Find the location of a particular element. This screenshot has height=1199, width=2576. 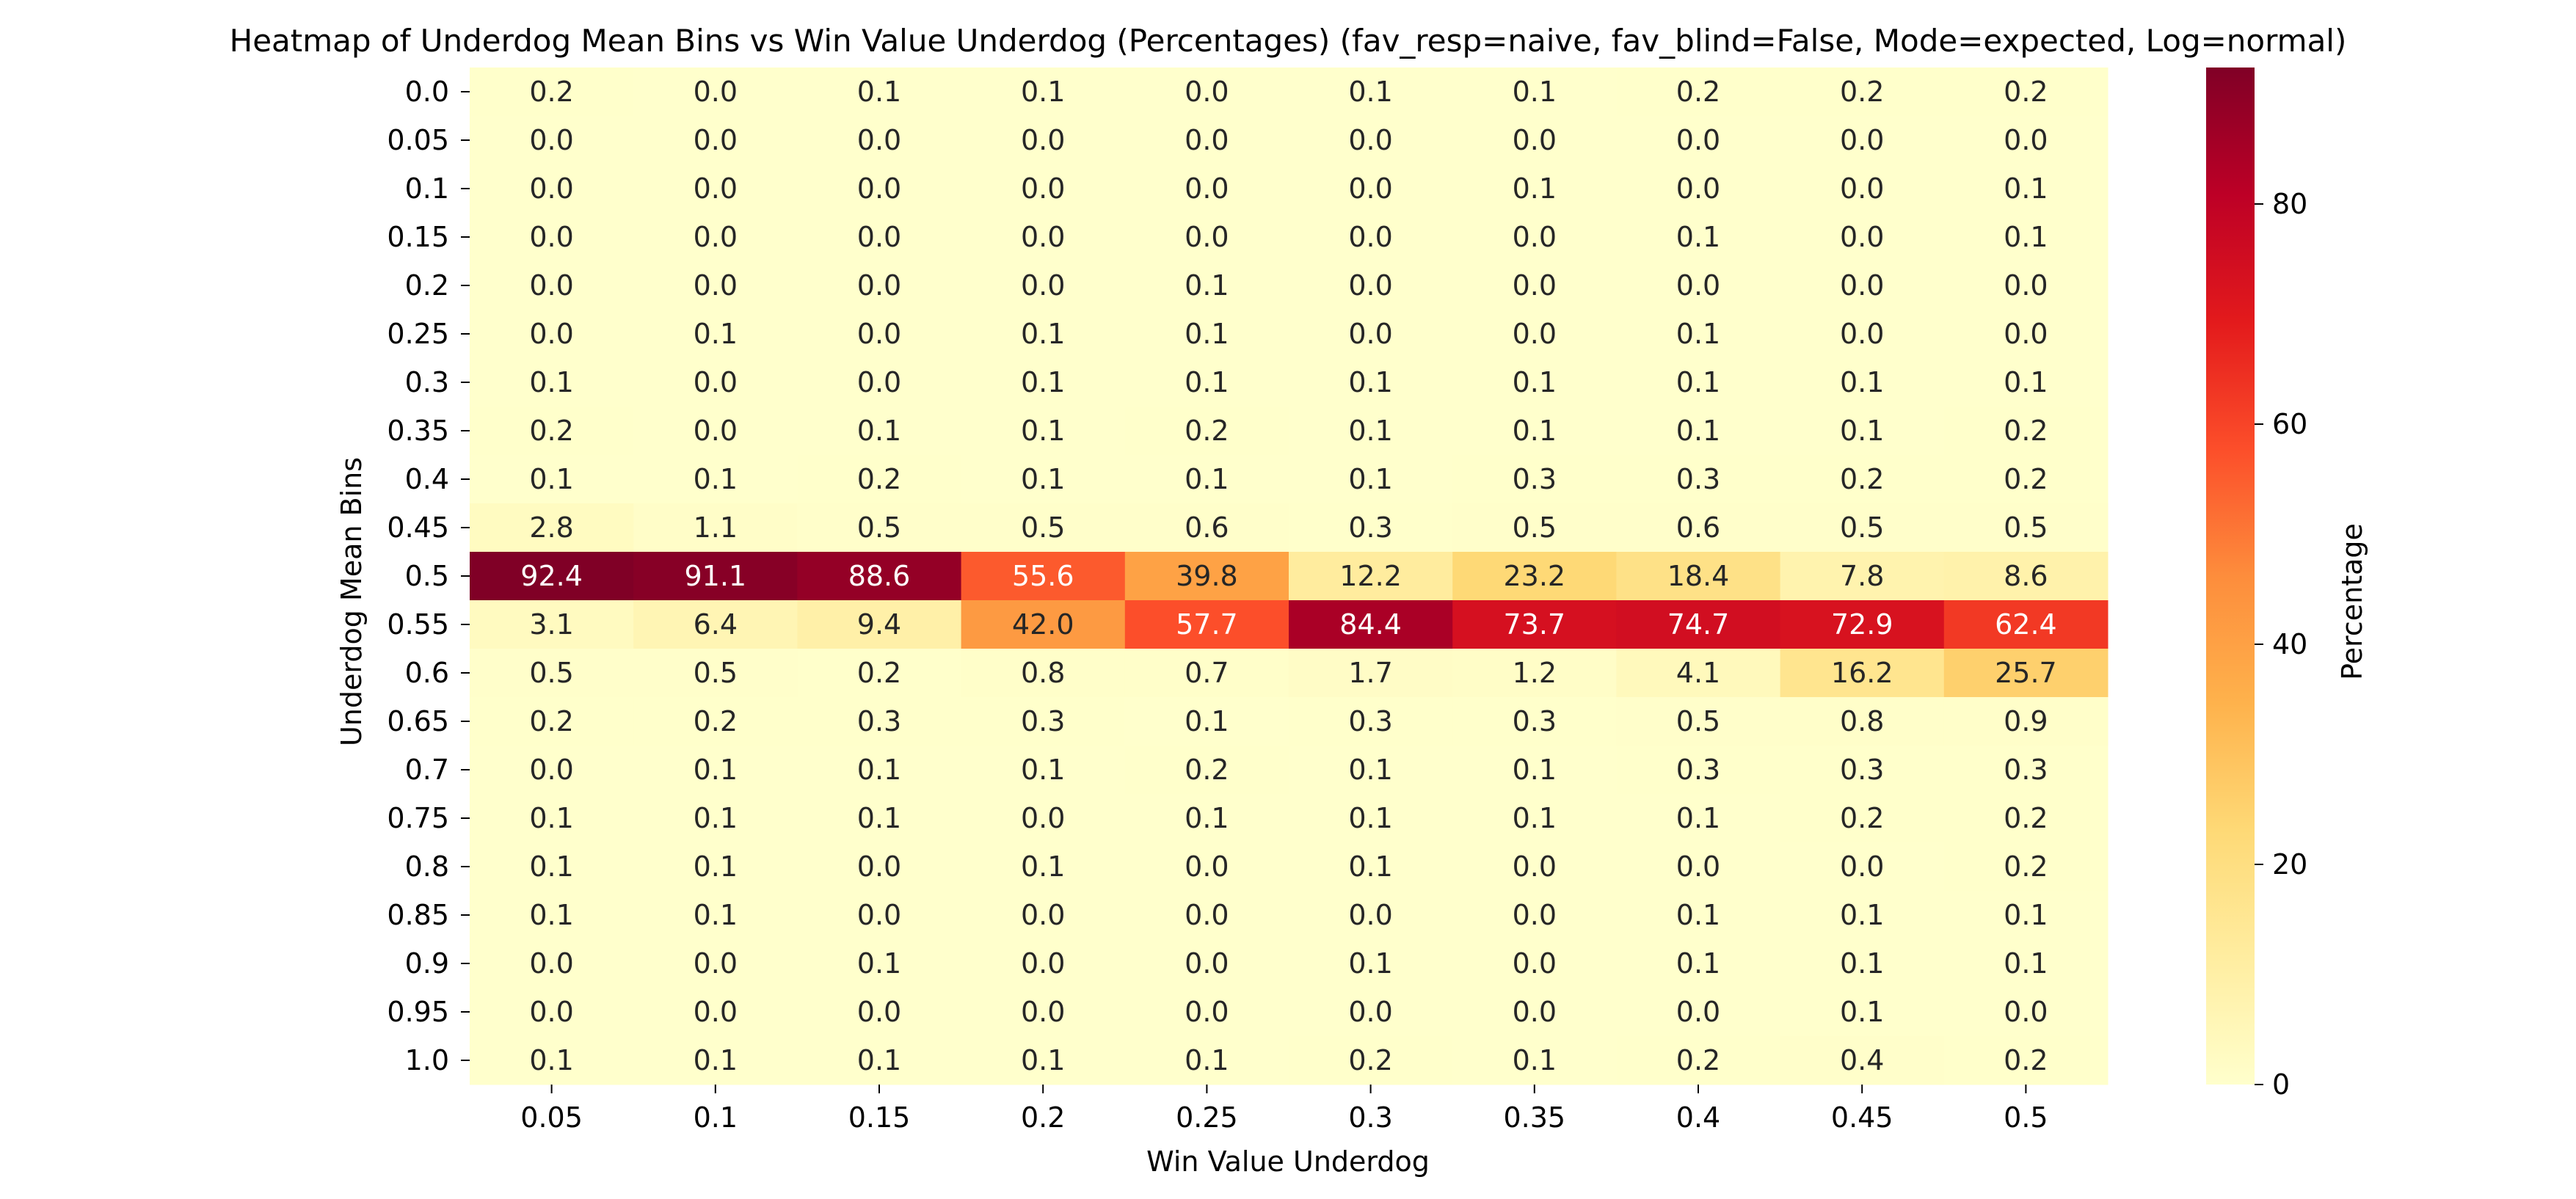

cell-value-label: 18.4 is located at coordinates (1698, 576).